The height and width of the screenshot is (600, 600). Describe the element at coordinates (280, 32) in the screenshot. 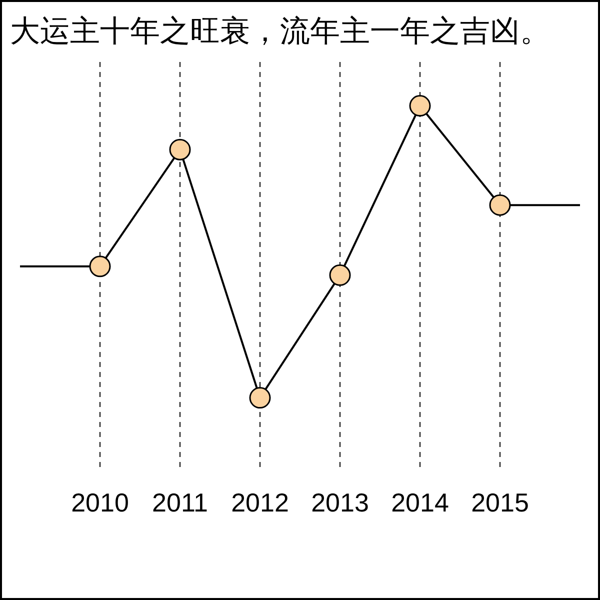

I see `chart-title: 大运主十年之旺衰，流年主一年之吉凶。` at that location.